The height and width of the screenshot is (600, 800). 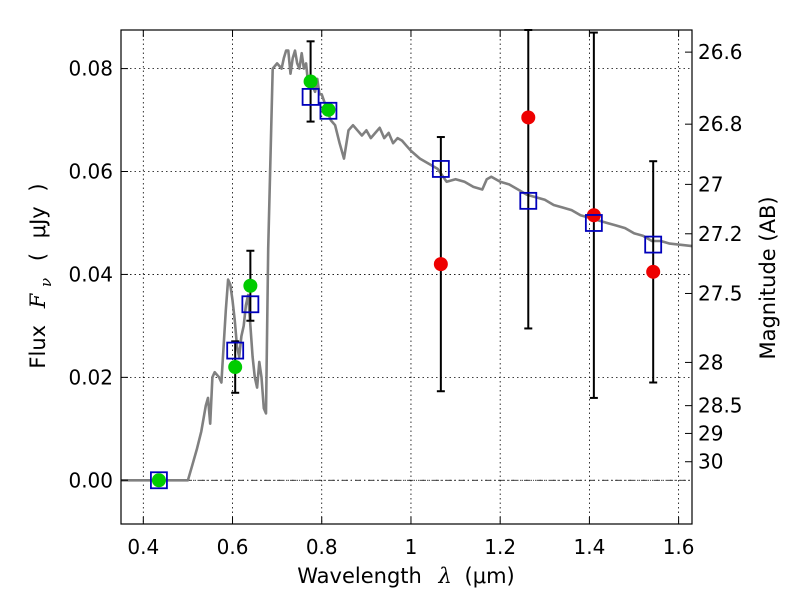 What do you see at coordinates (720, 124) in the screenshot?
I see `magnitude-tick-label: 26.8` at bounding box center [720, 124].